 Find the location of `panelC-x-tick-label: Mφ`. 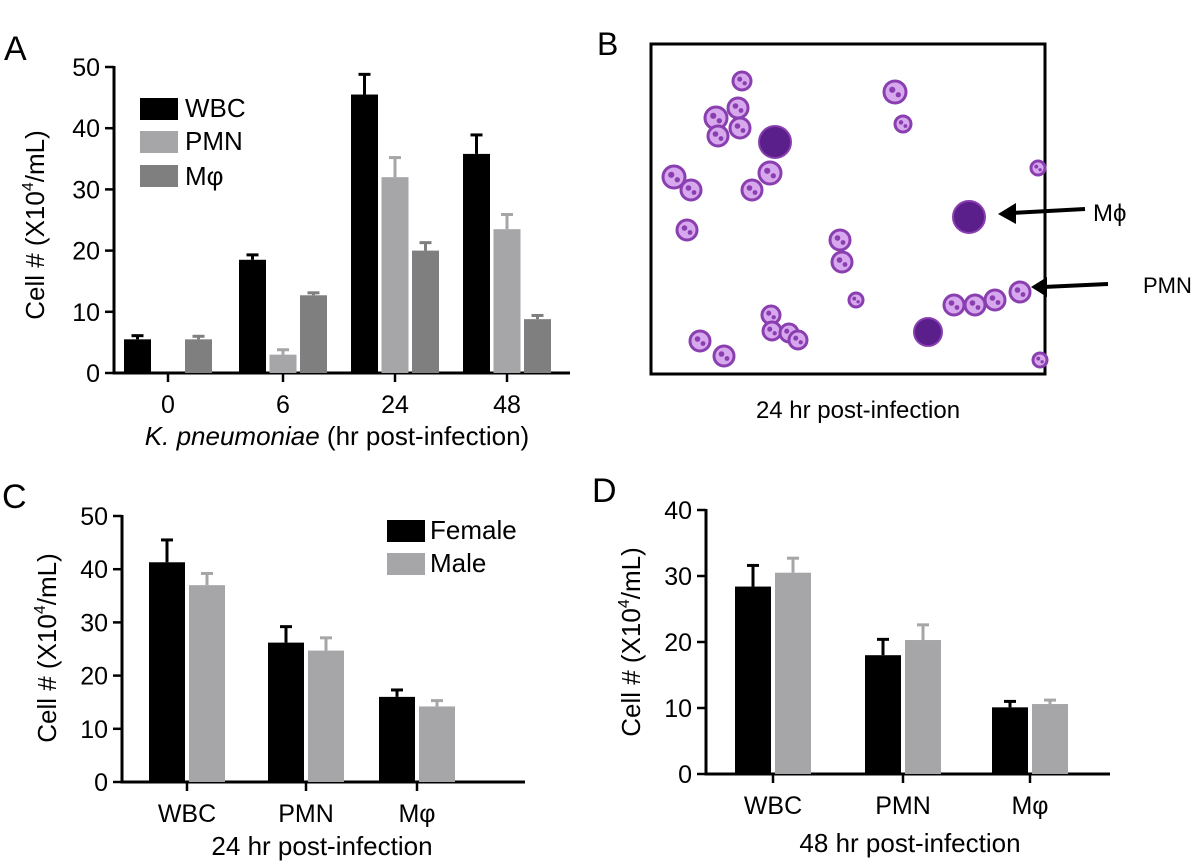

panelC-x-tick-label: Mφ is located at coordinates (416, 814).